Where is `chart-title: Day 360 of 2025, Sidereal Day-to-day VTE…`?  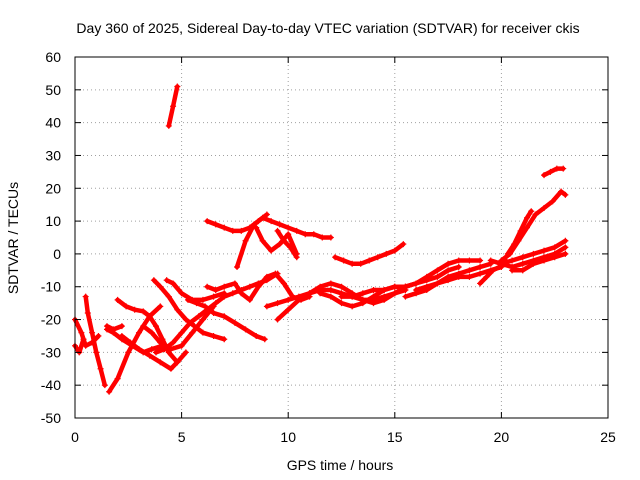 chart-title: Day 360 of 2025, Sidereal Day-to-day VTE… is located at coordinates (327, 28).